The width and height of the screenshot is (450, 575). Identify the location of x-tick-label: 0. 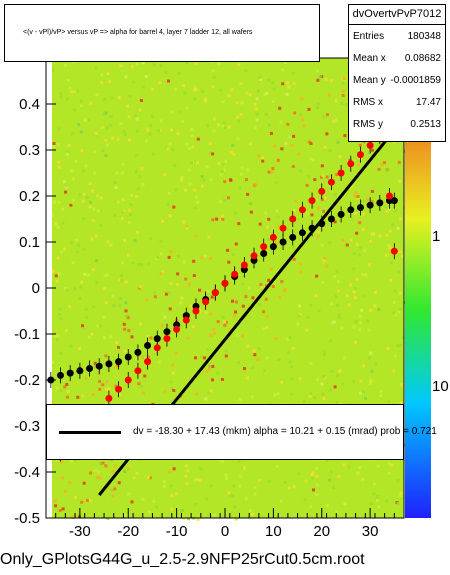
(225, 531).